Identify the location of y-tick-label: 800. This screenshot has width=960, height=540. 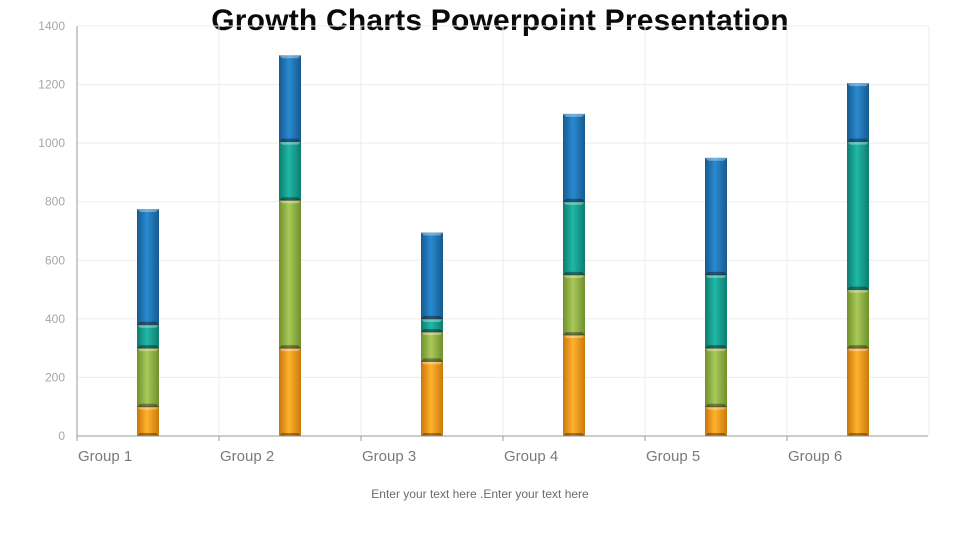
(55, 202).